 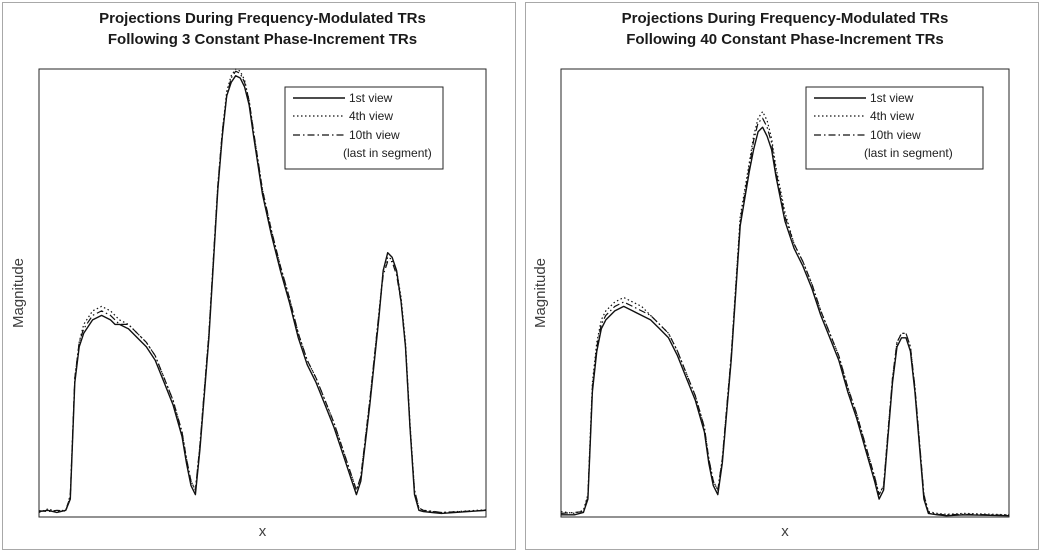 I want to click on chart-title-line-2: Following 3 Constant Phase-Increment TRs, so click(x=262, y=39).